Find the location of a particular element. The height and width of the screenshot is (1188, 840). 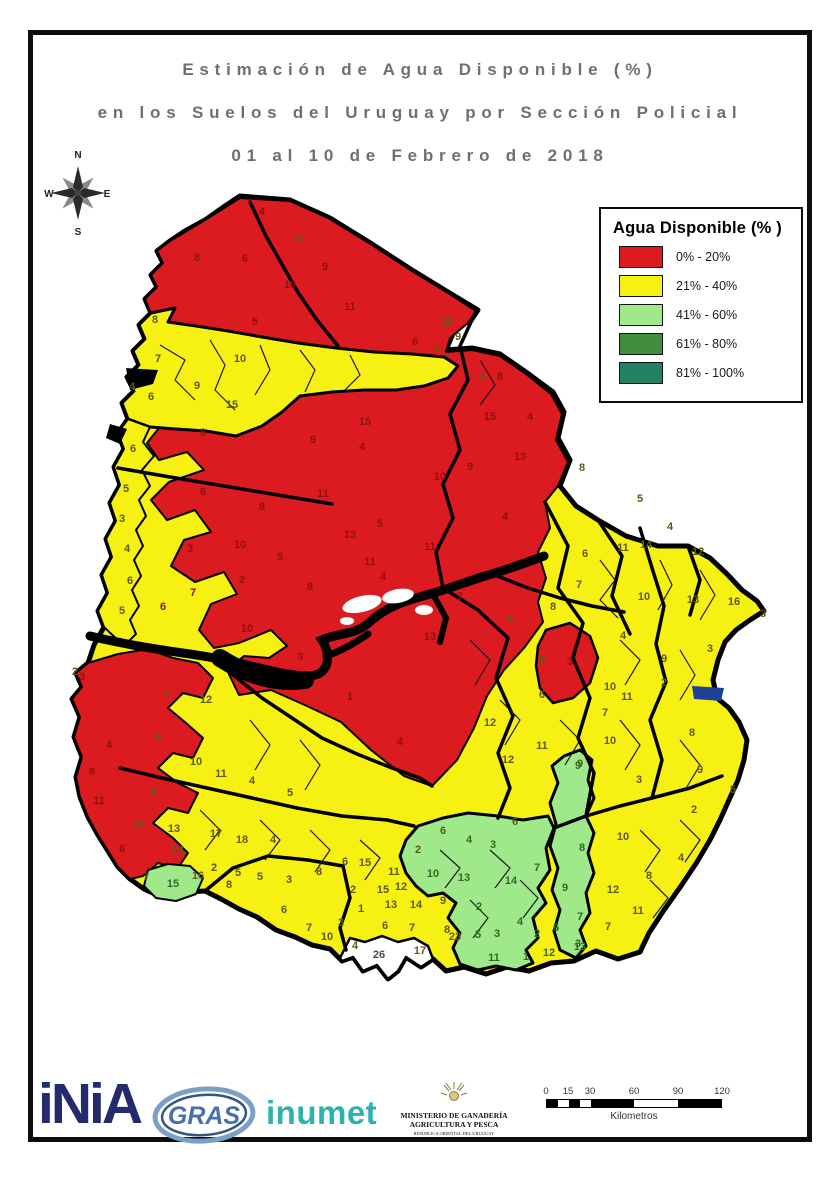

legend-swatch is located at coordinates (641, 286).